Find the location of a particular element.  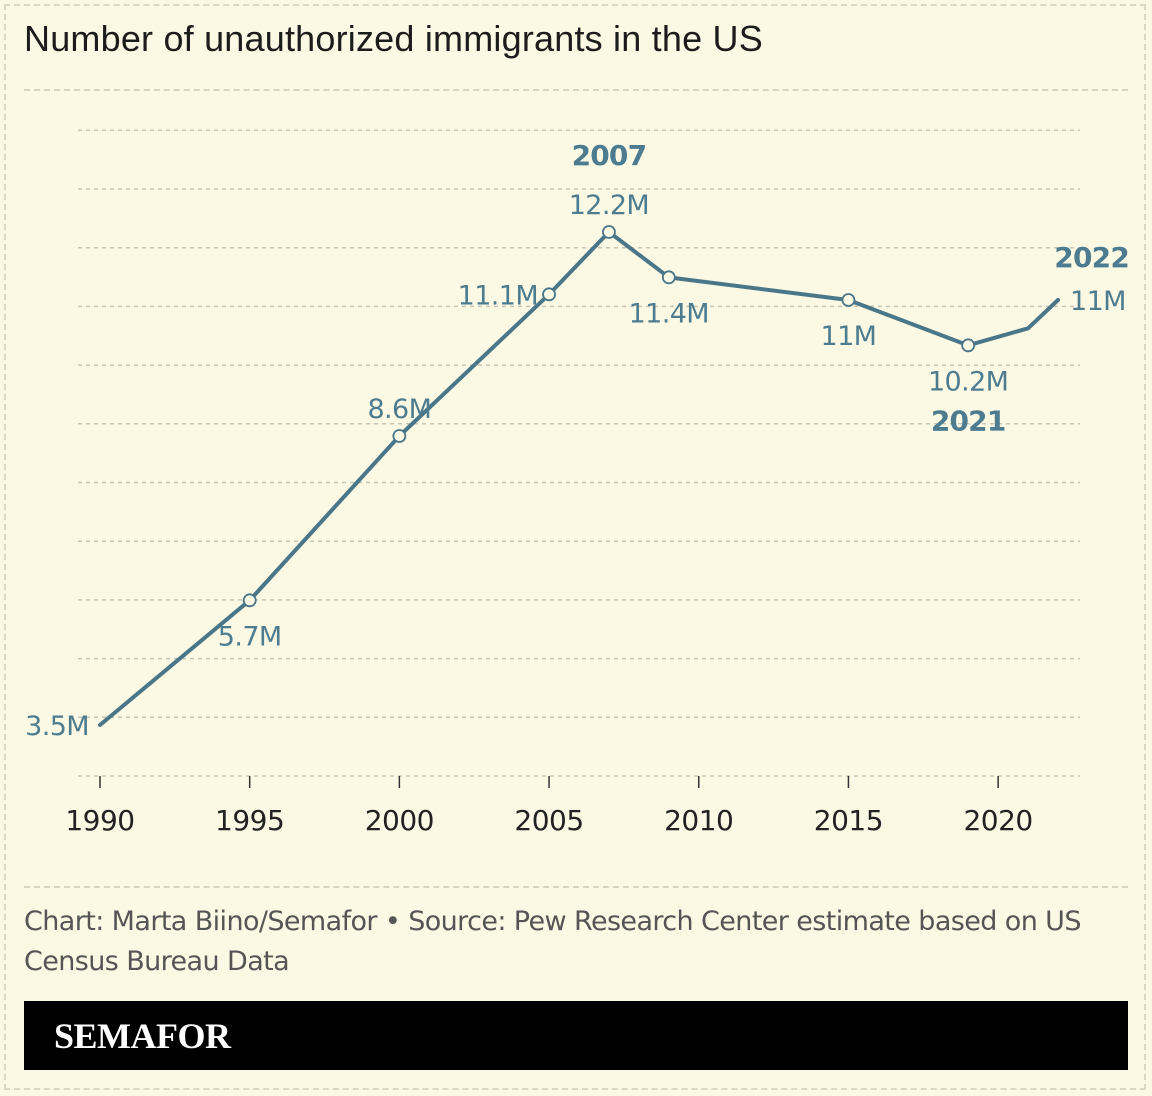

title-divider is located at coordinates (576, 90).